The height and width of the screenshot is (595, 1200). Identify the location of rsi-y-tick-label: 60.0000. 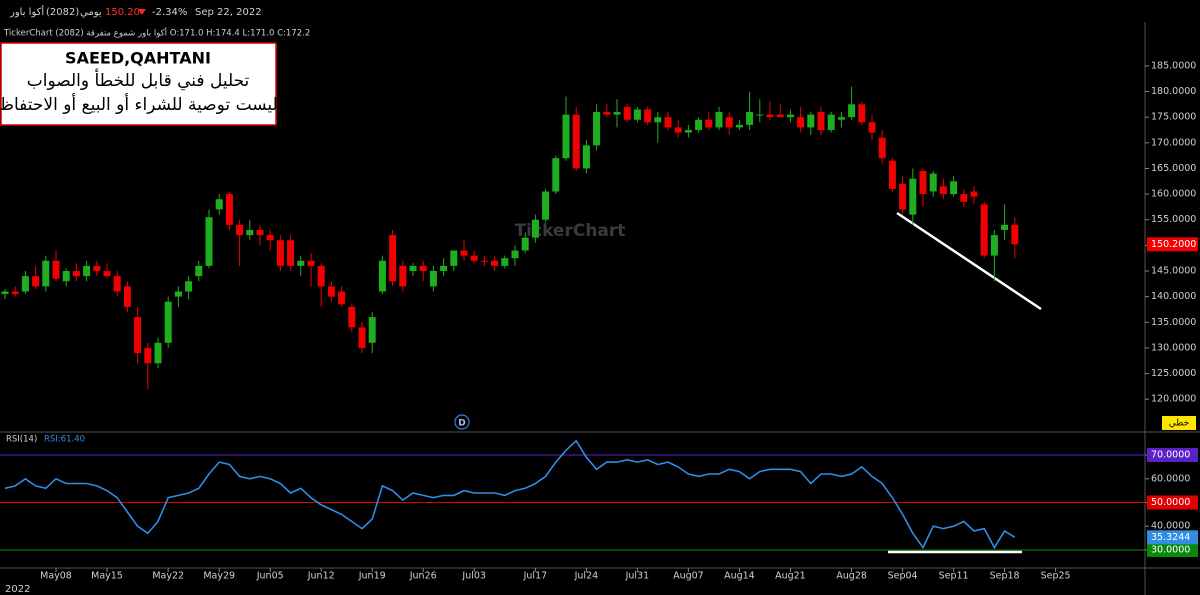
(1170, 478).